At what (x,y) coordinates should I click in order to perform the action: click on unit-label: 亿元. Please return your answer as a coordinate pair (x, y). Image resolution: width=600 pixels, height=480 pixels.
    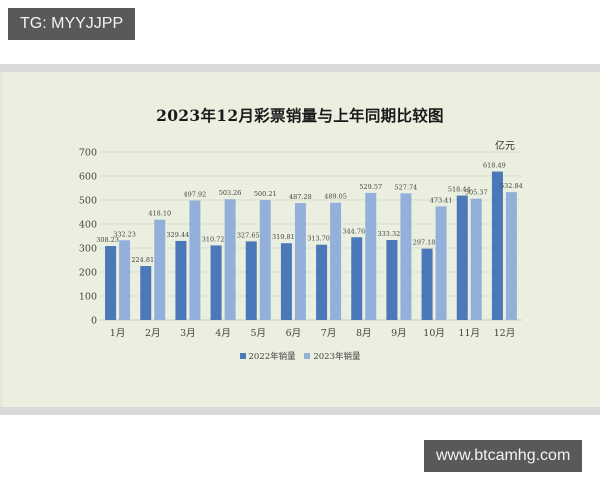
    Looking at the image, I should click on (505, 146).